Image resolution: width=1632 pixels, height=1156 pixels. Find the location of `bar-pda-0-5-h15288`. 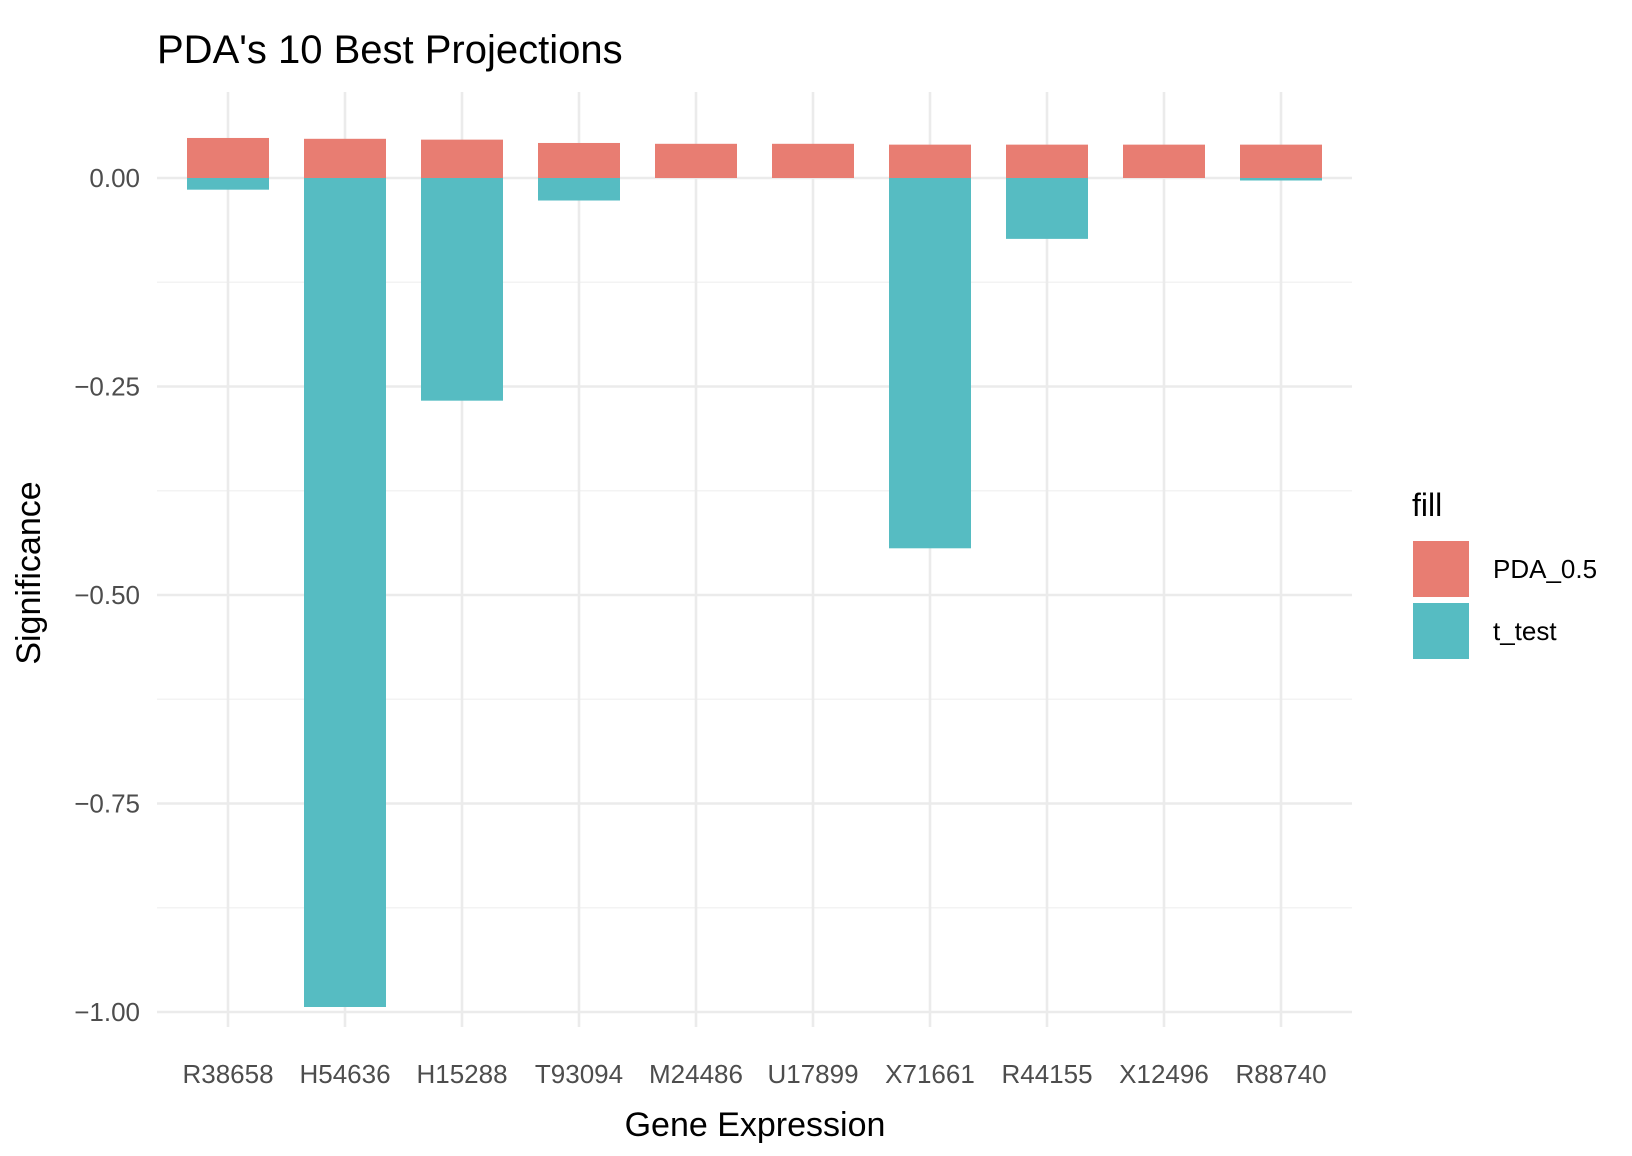

bar-pda-0-5-h15288 is located at coordinates (462, 158).